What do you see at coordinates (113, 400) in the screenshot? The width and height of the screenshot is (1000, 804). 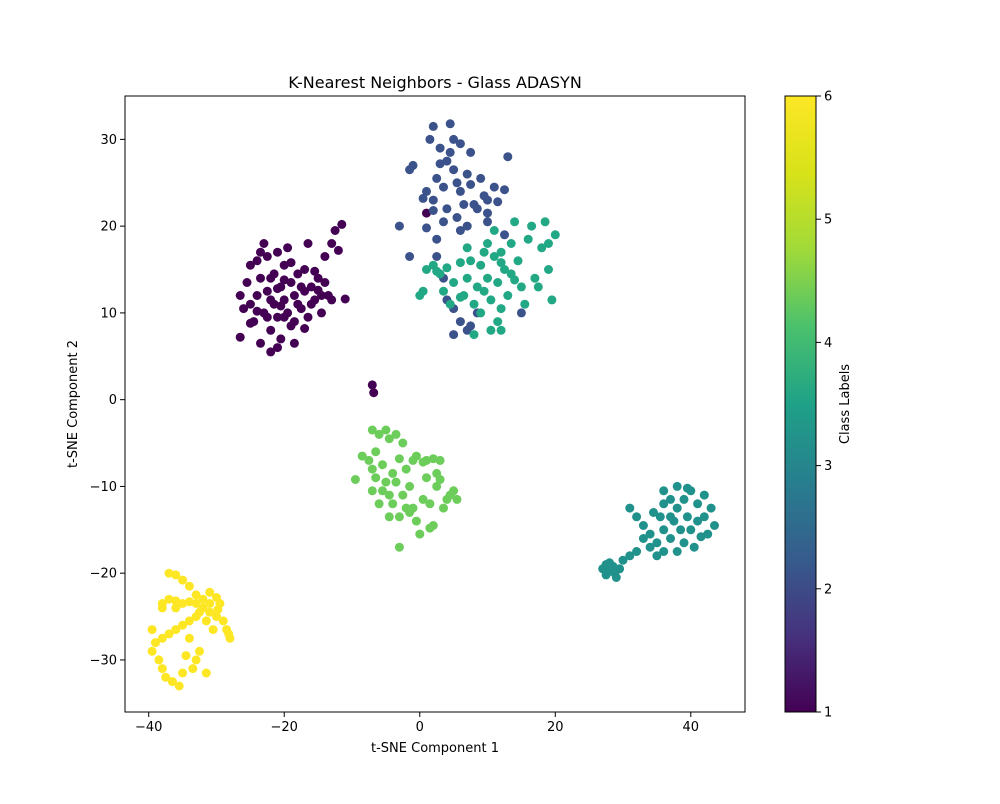 I see `y-tick-label: 0` at bounding box center [113, 400].